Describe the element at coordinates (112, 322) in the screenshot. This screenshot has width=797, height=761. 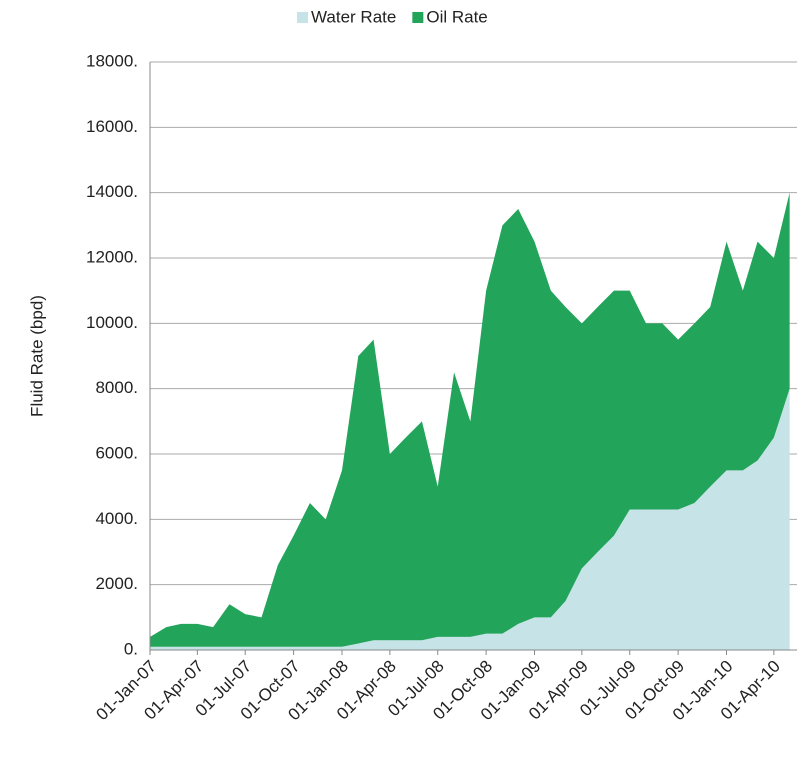
I see `y-tick-label: 10000.` at that location.